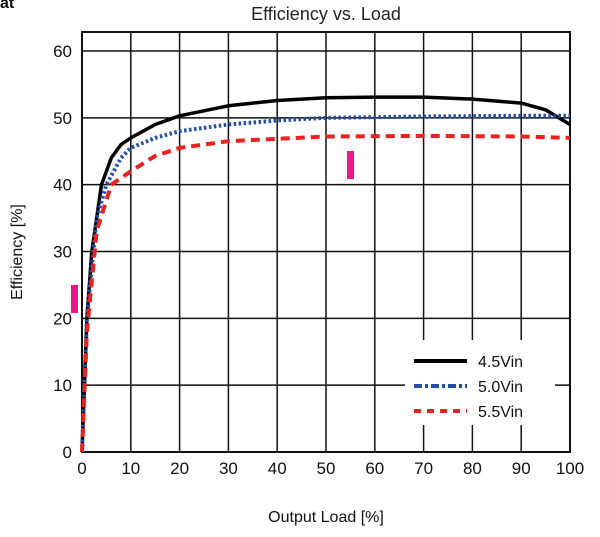 The image size is (600, 537). What do you see at coordinates (374, 468) in the screenshot?
I see `x-tick-label: 60` at bounding box center [374, 468].